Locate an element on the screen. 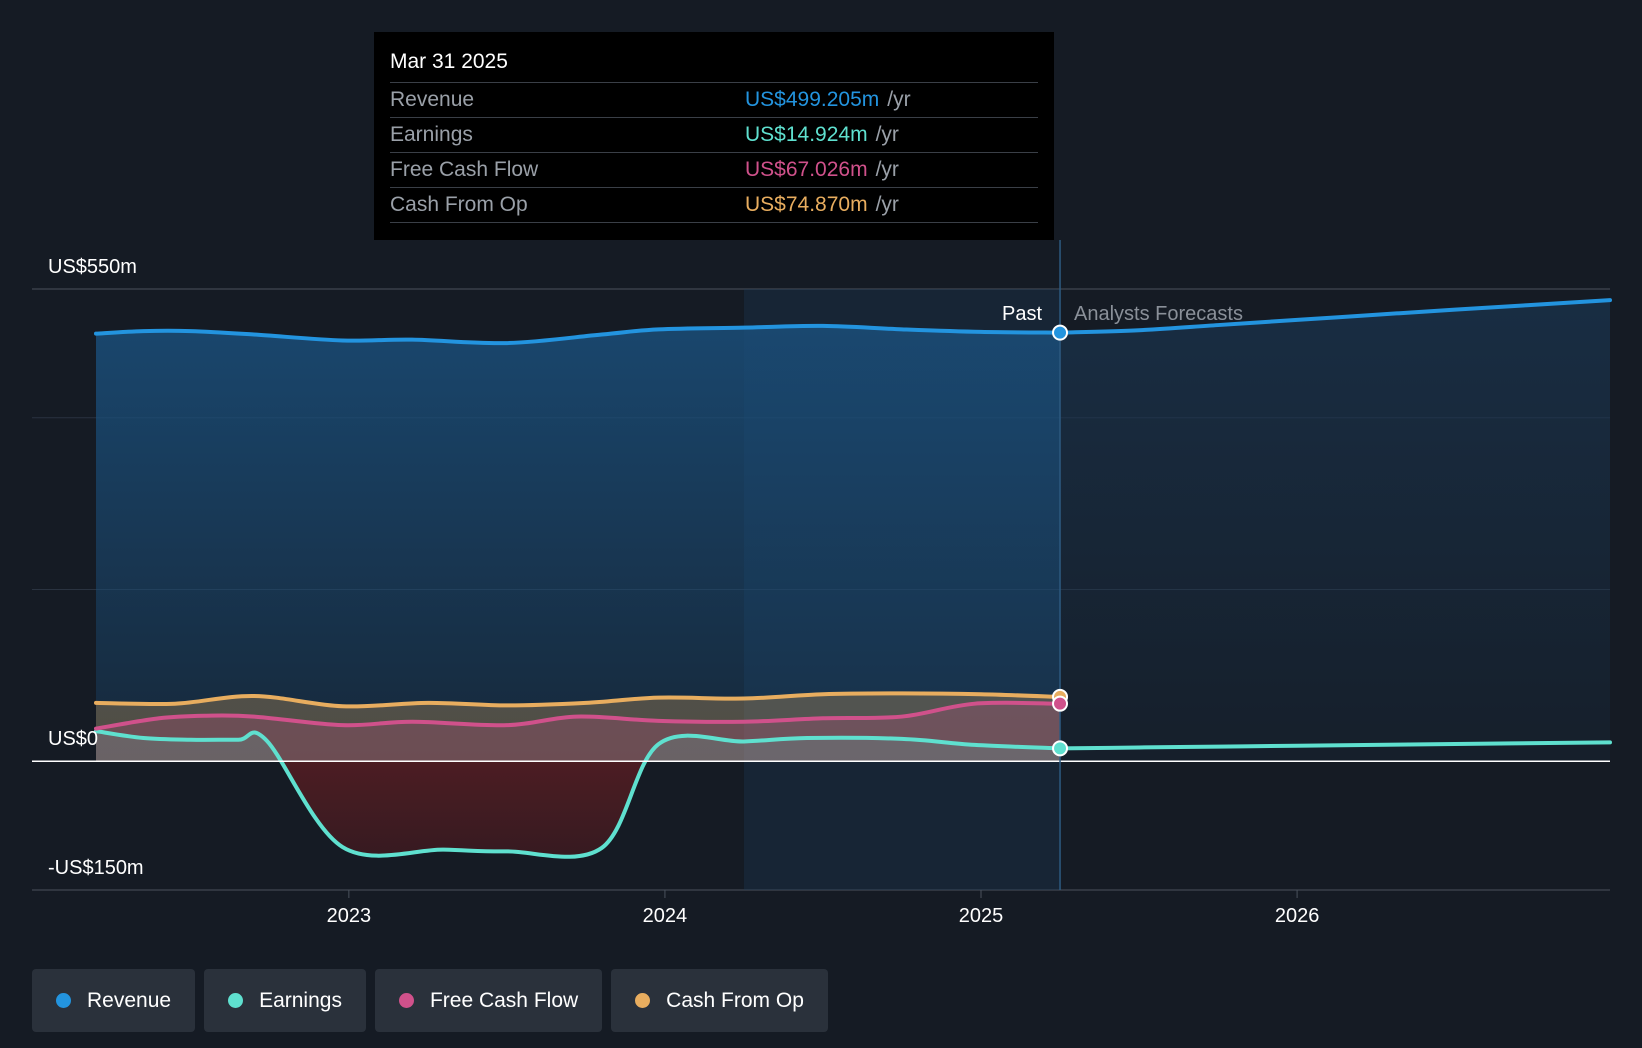 This screenshot has width=1642, height=1048. tooltip-date: Mar 31 2025 is located at coordinates (714, 64).